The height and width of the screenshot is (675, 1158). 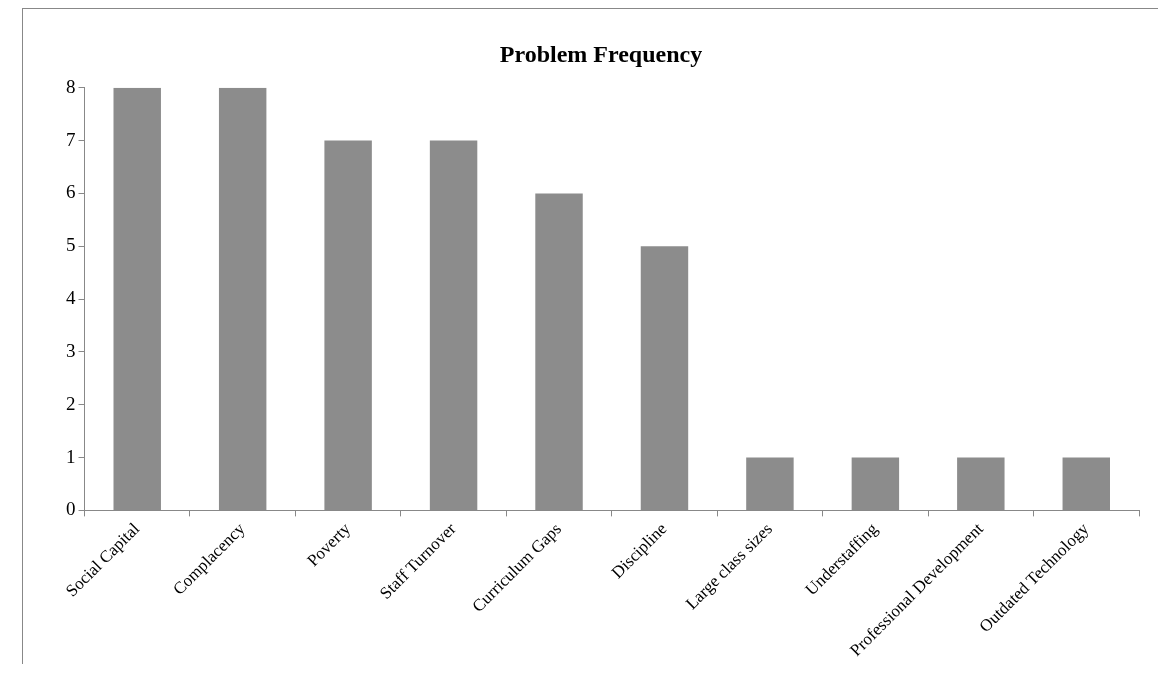 What do you see at coordinates (71, 456) in the screenshot?
I see `y-tick-label: 1` at bounding box center [71, 456].